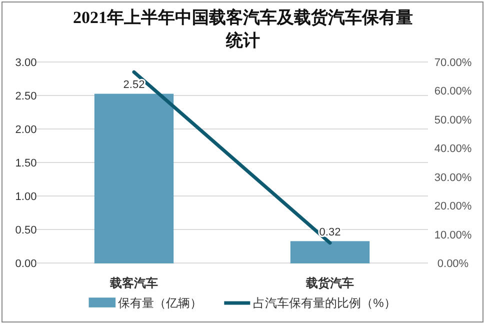 The image size is (485, 326). What do you see at coordinates (26, 63) in the screenshot?
I see `y-tick-label: 3.00` at bounding box center [26, 63].